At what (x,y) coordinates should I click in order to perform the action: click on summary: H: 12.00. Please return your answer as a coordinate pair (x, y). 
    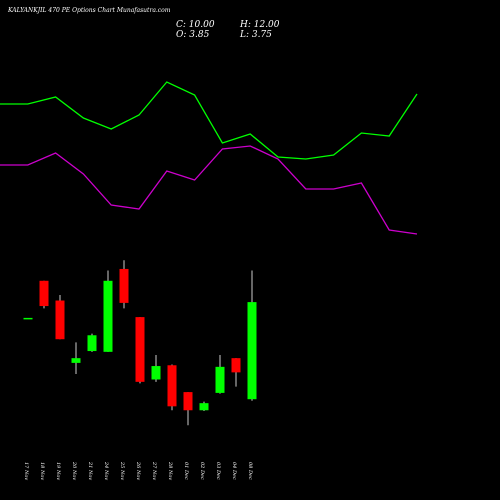
    Looking at the image, I should click on (259, 25).